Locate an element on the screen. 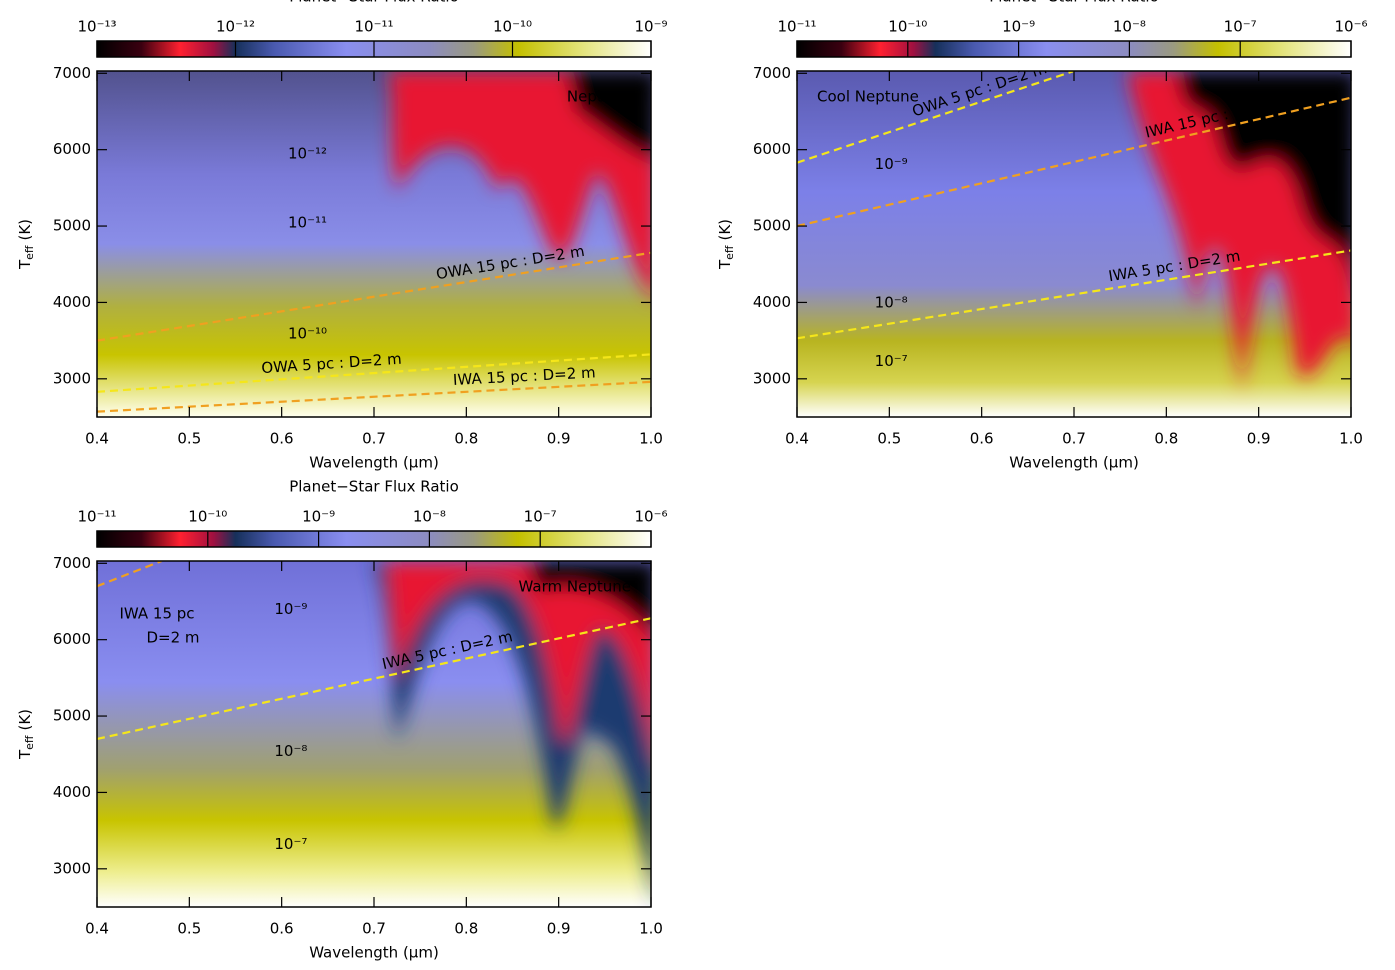 The height and width of the screenshot is (970, 1395). panel-label: Warm Neptune is located at coordinates (575, 587).